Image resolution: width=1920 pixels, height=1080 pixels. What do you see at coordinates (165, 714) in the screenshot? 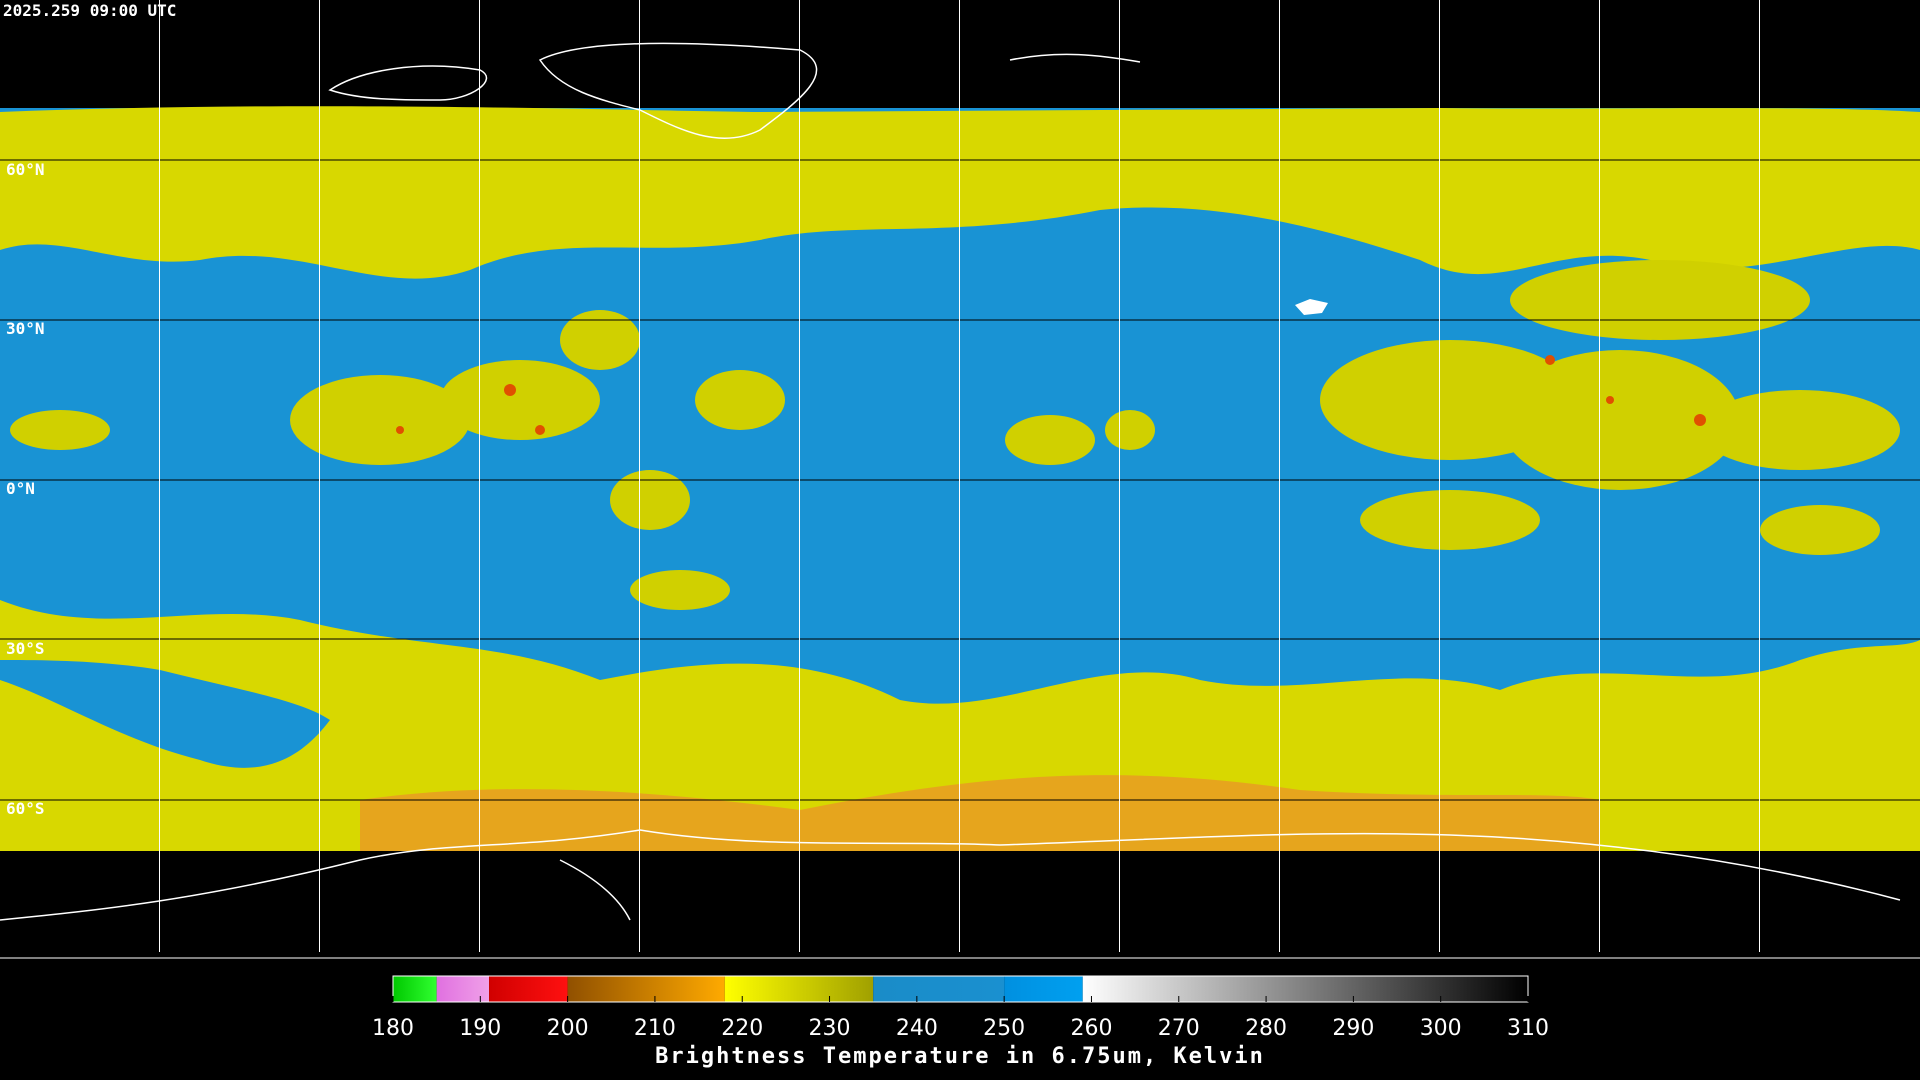
I see `moist-tongue` at bounding box center [165, 714].